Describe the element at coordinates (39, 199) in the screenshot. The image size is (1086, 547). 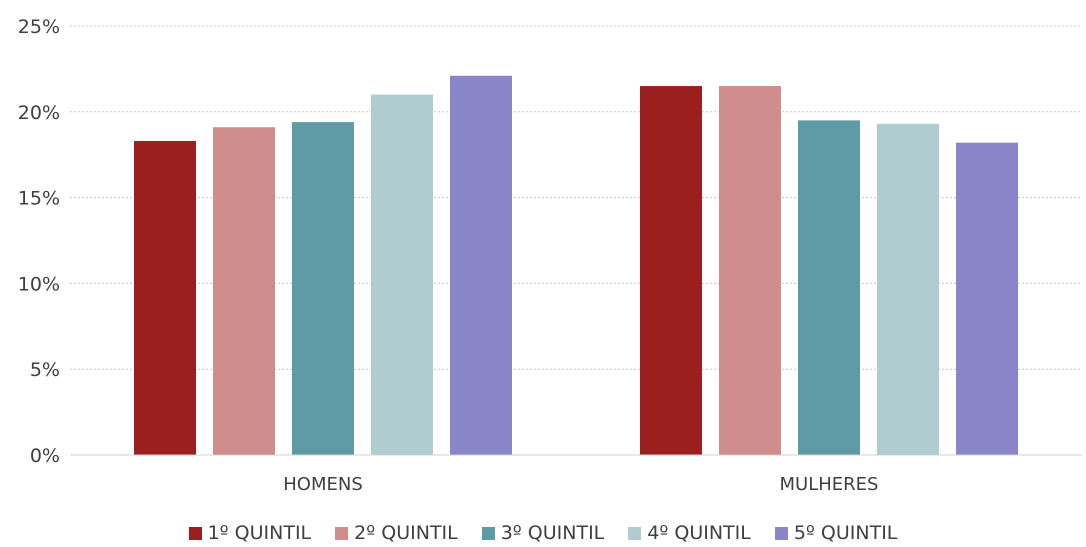
I see `y-tick-label: 15%` at that location.